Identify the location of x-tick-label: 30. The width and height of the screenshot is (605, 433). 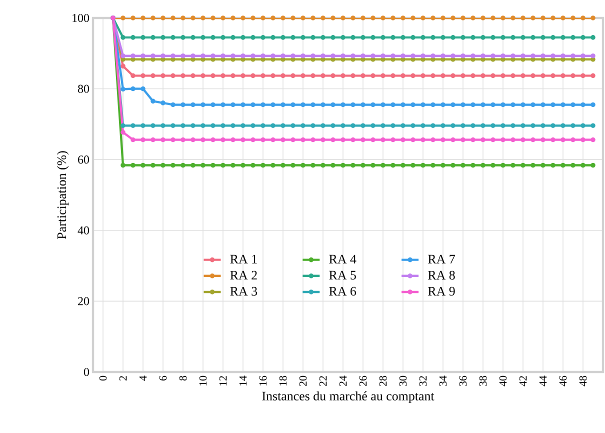
(403, 381).